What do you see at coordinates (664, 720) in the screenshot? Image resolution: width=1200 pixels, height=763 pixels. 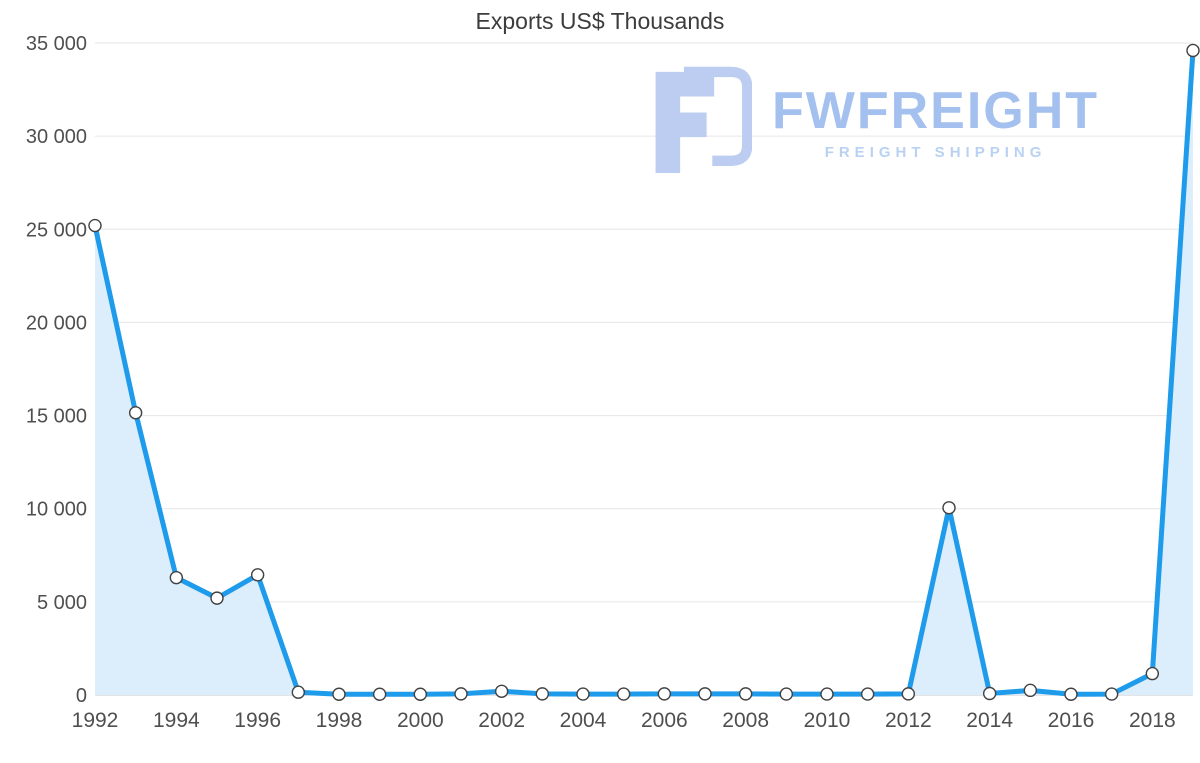 I see `x-axis-label: 2006` at bounding box center [664, 720].